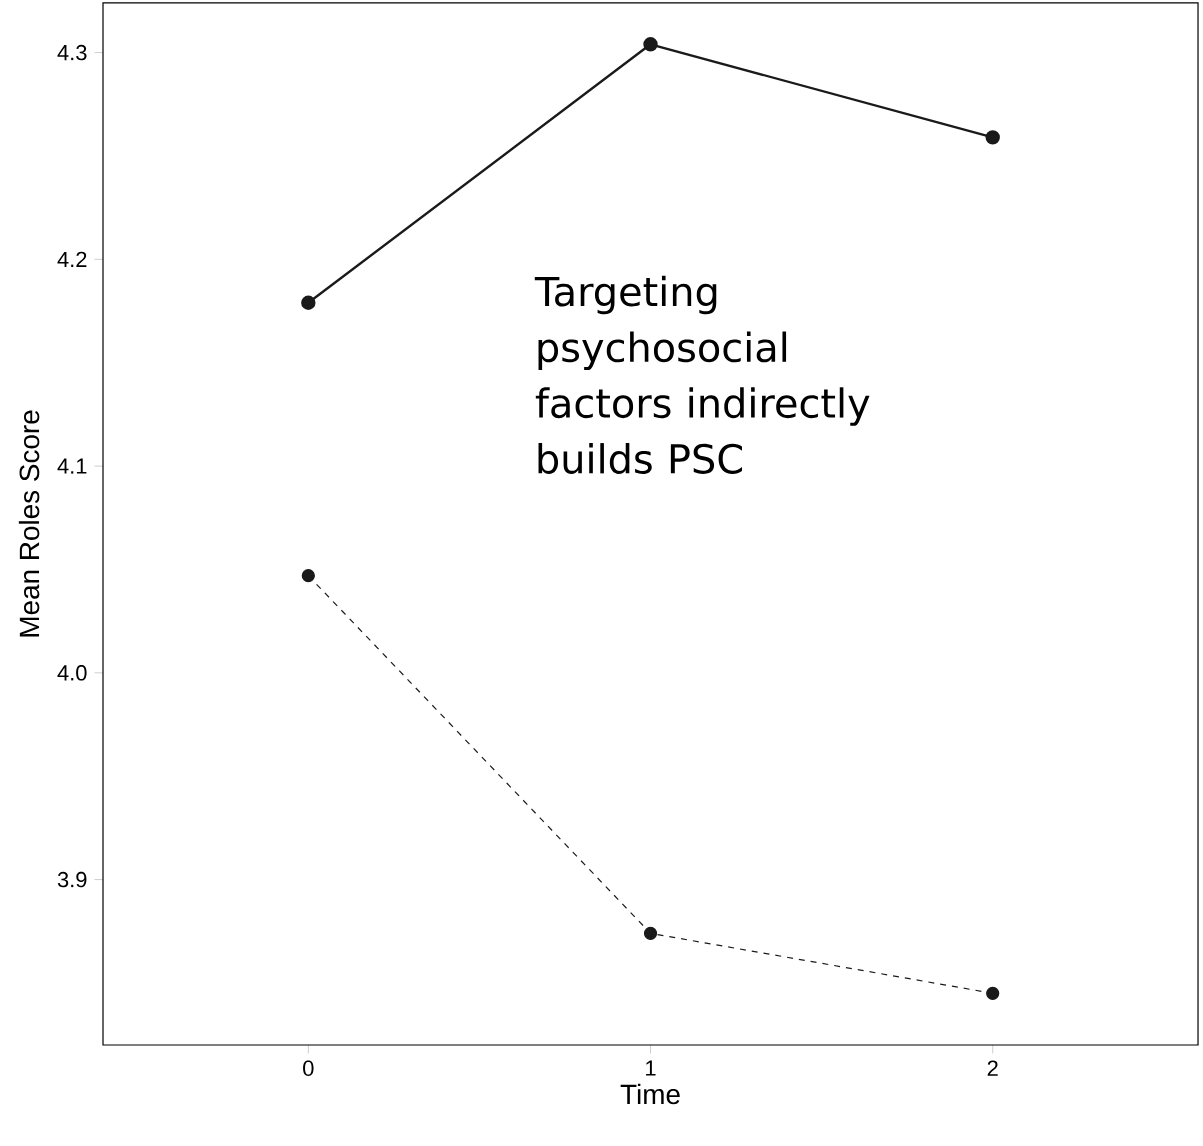  What do you see at coordinates (72, 879) in the screenshot?
I see `y-tick-label: 3.9` at bounding box center [72, 879].